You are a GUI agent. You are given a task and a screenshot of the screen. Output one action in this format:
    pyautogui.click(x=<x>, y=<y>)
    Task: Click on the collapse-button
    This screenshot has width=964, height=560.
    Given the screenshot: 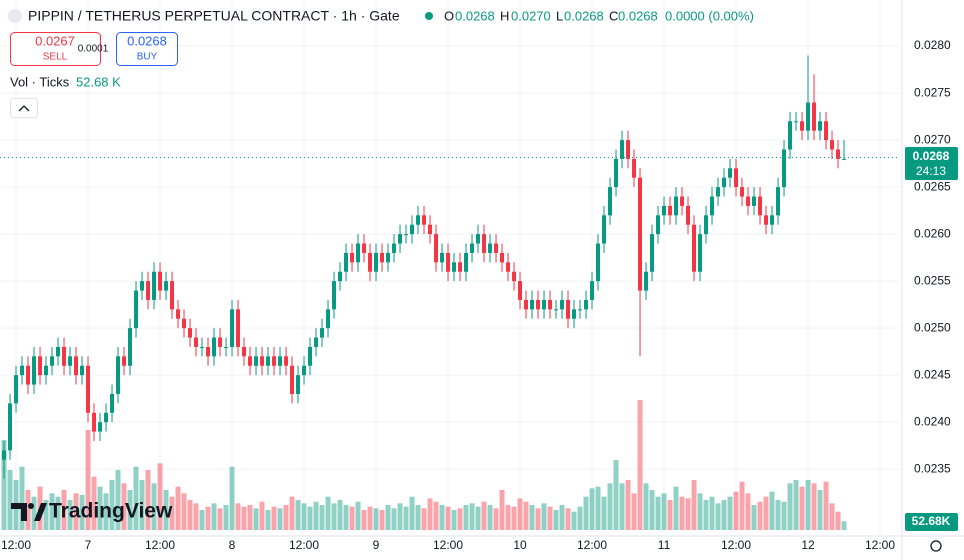 What is the action you would take?
    pyautogui.click(x=24, y=108)
    